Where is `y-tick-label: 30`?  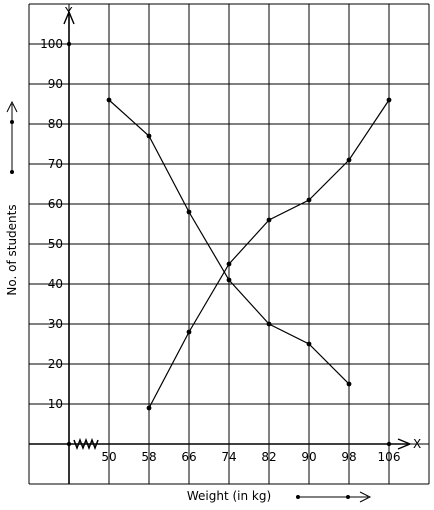 y-tick-label: 30 is located at coordinates (55, 324).